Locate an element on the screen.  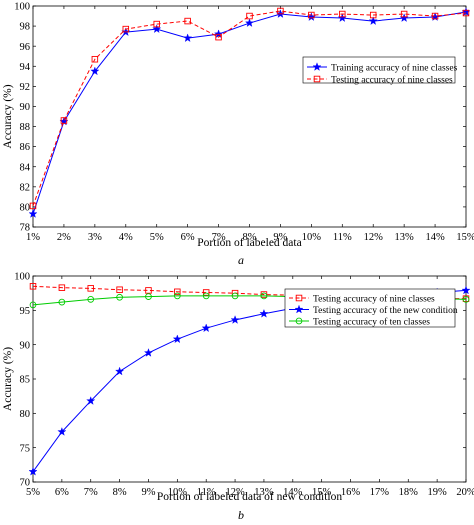
x-axis-title-b: Portion of labeled data of new condition is located at coordinates (249, 497).